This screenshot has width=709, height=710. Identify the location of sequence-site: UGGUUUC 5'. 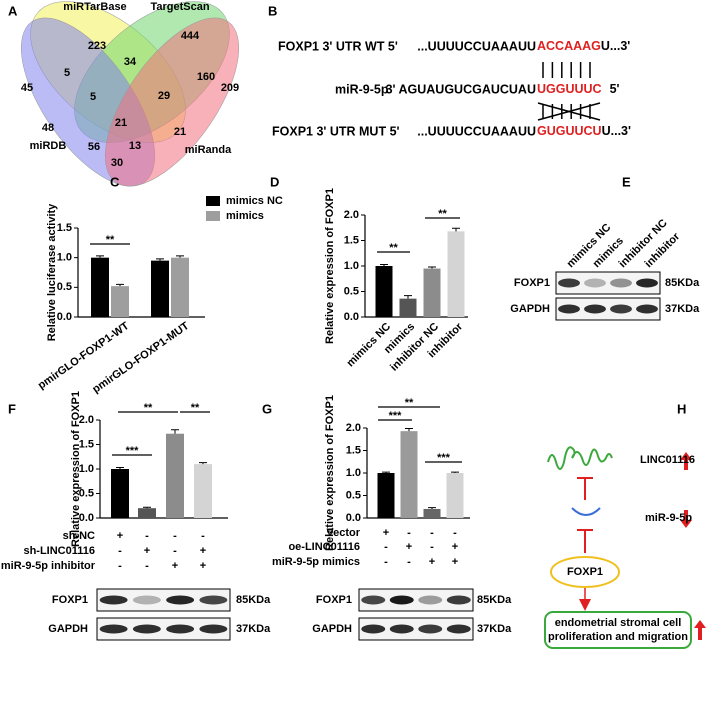
(578, 89).